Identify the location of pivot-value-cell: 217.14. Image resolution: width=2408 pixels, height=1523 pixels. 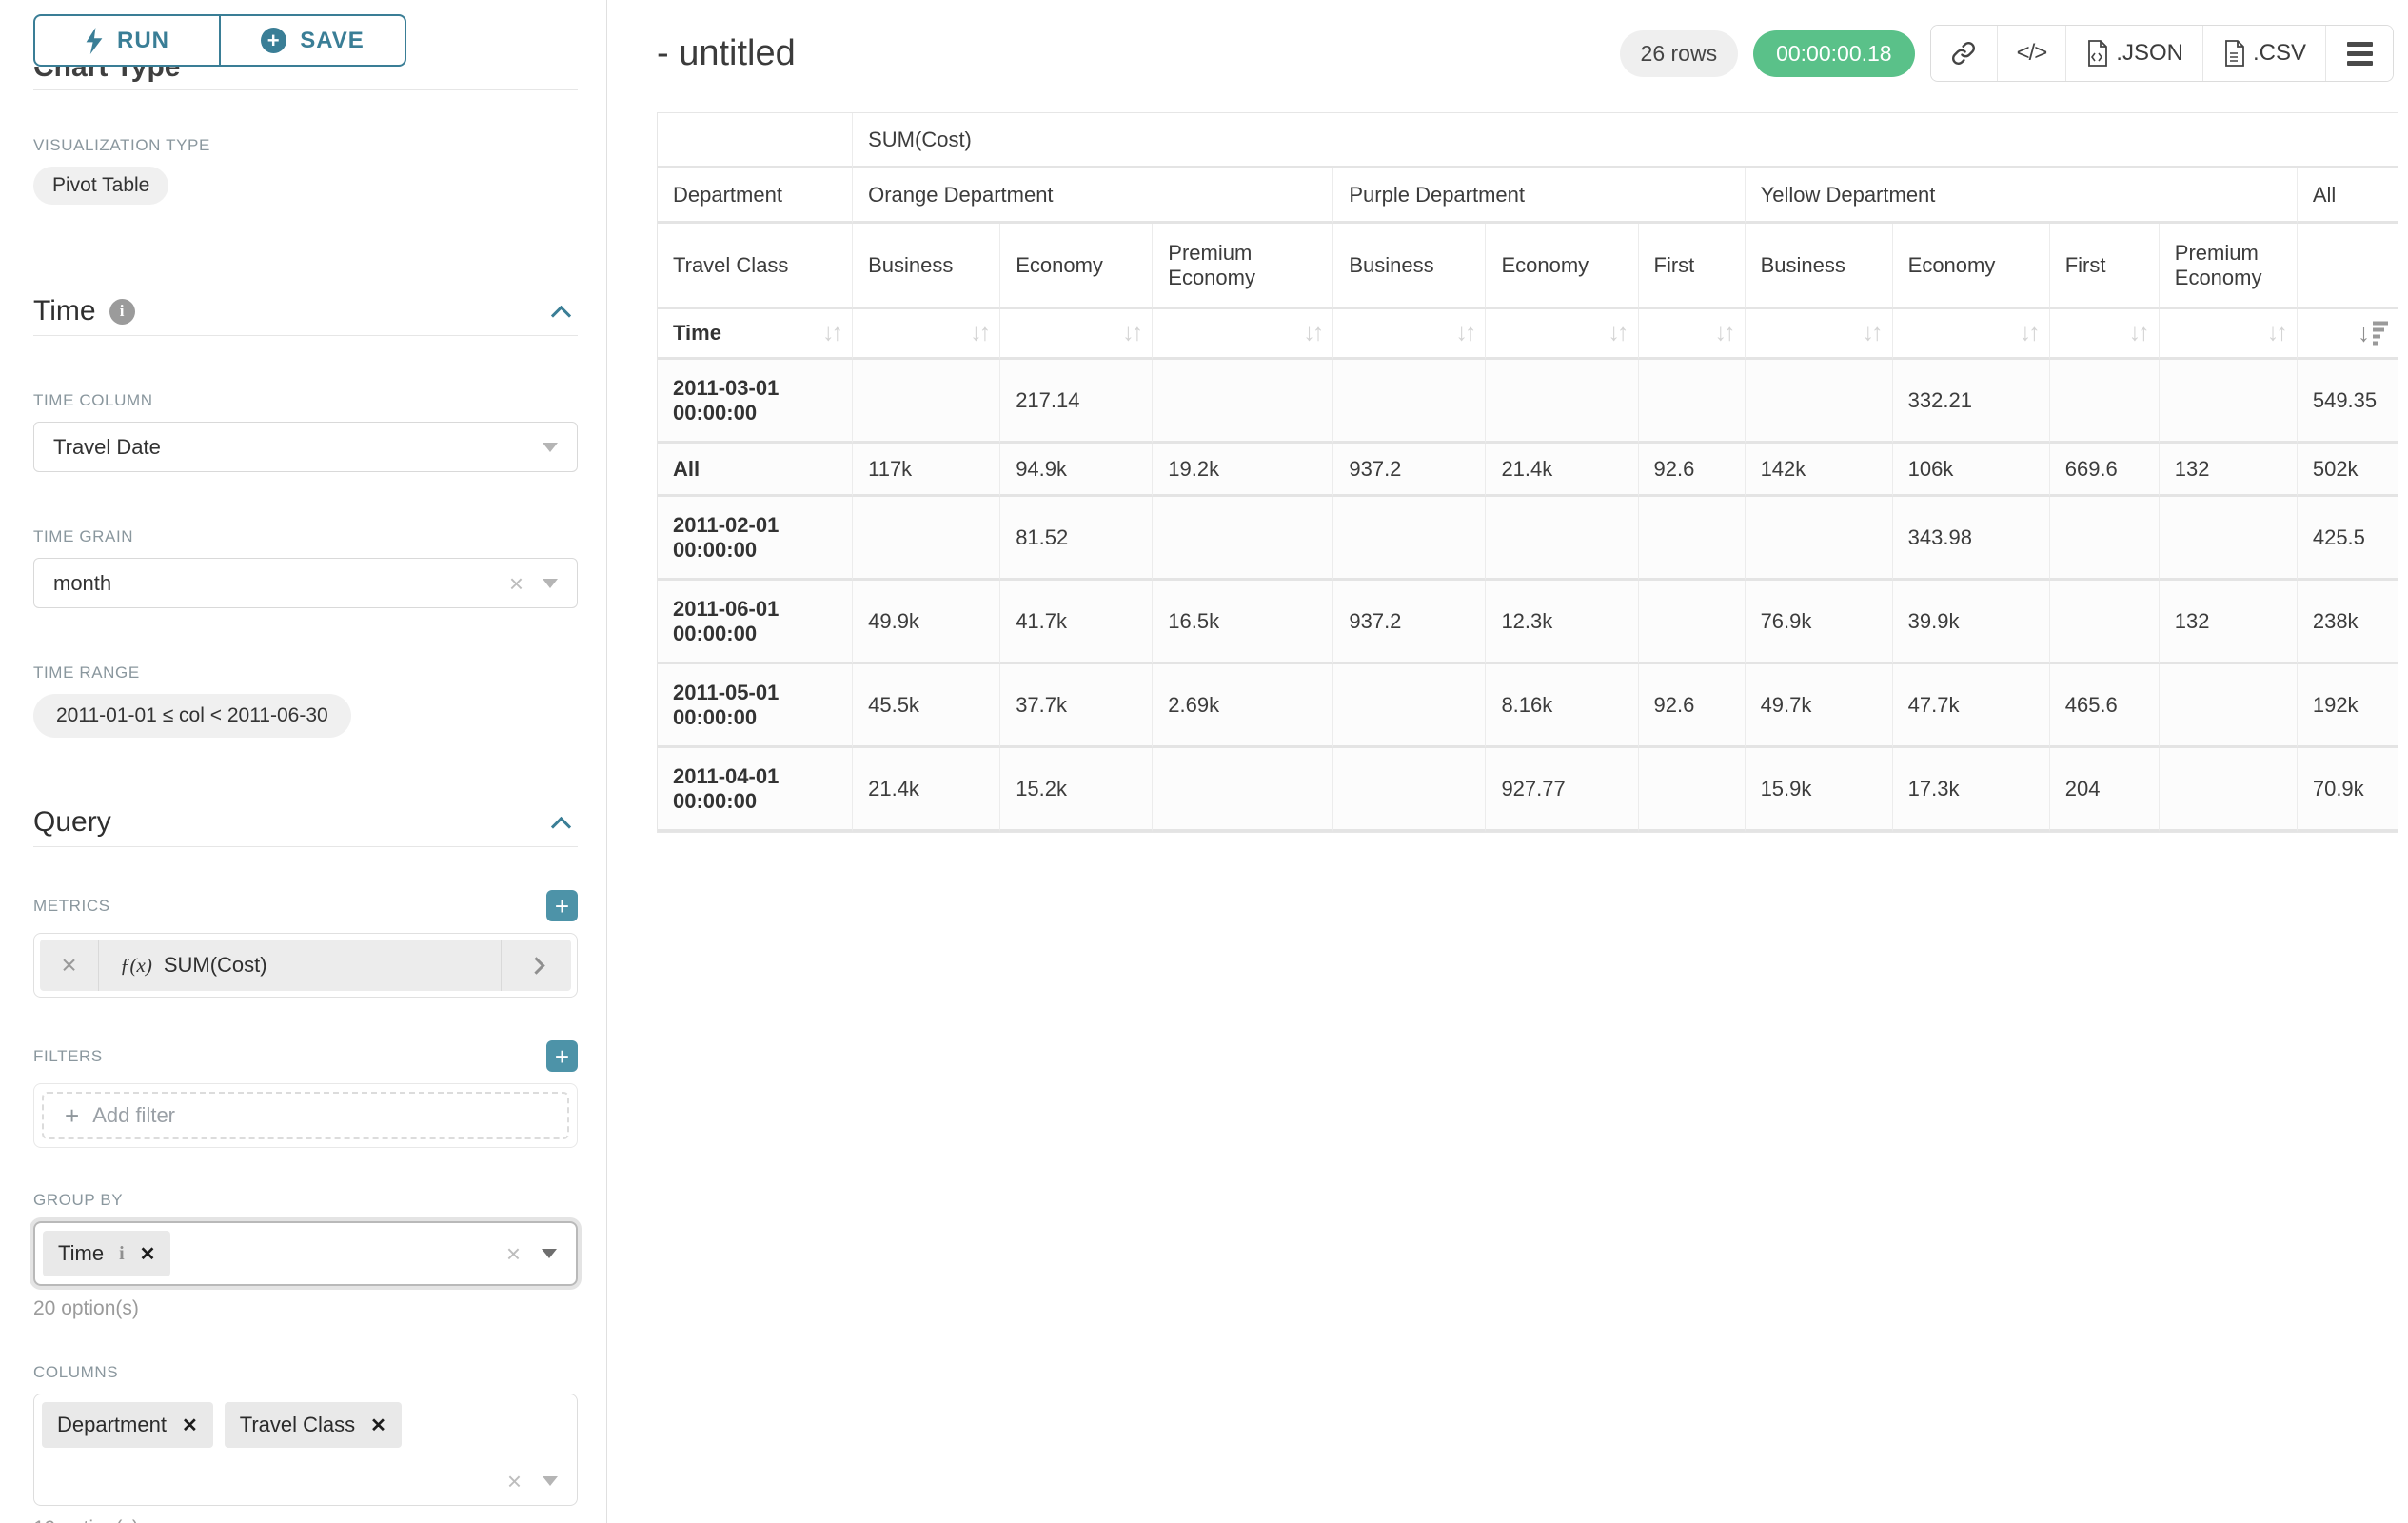
(1077, 402).